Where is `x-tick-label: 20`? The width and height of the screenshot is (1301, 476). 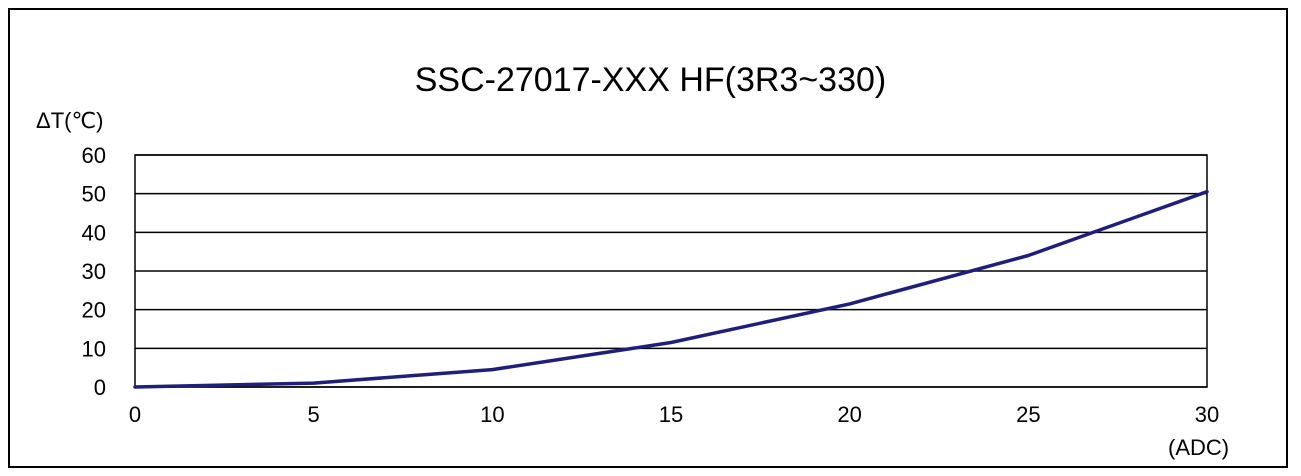 x-tick-label: 20 is located at coordinates (849, 414).